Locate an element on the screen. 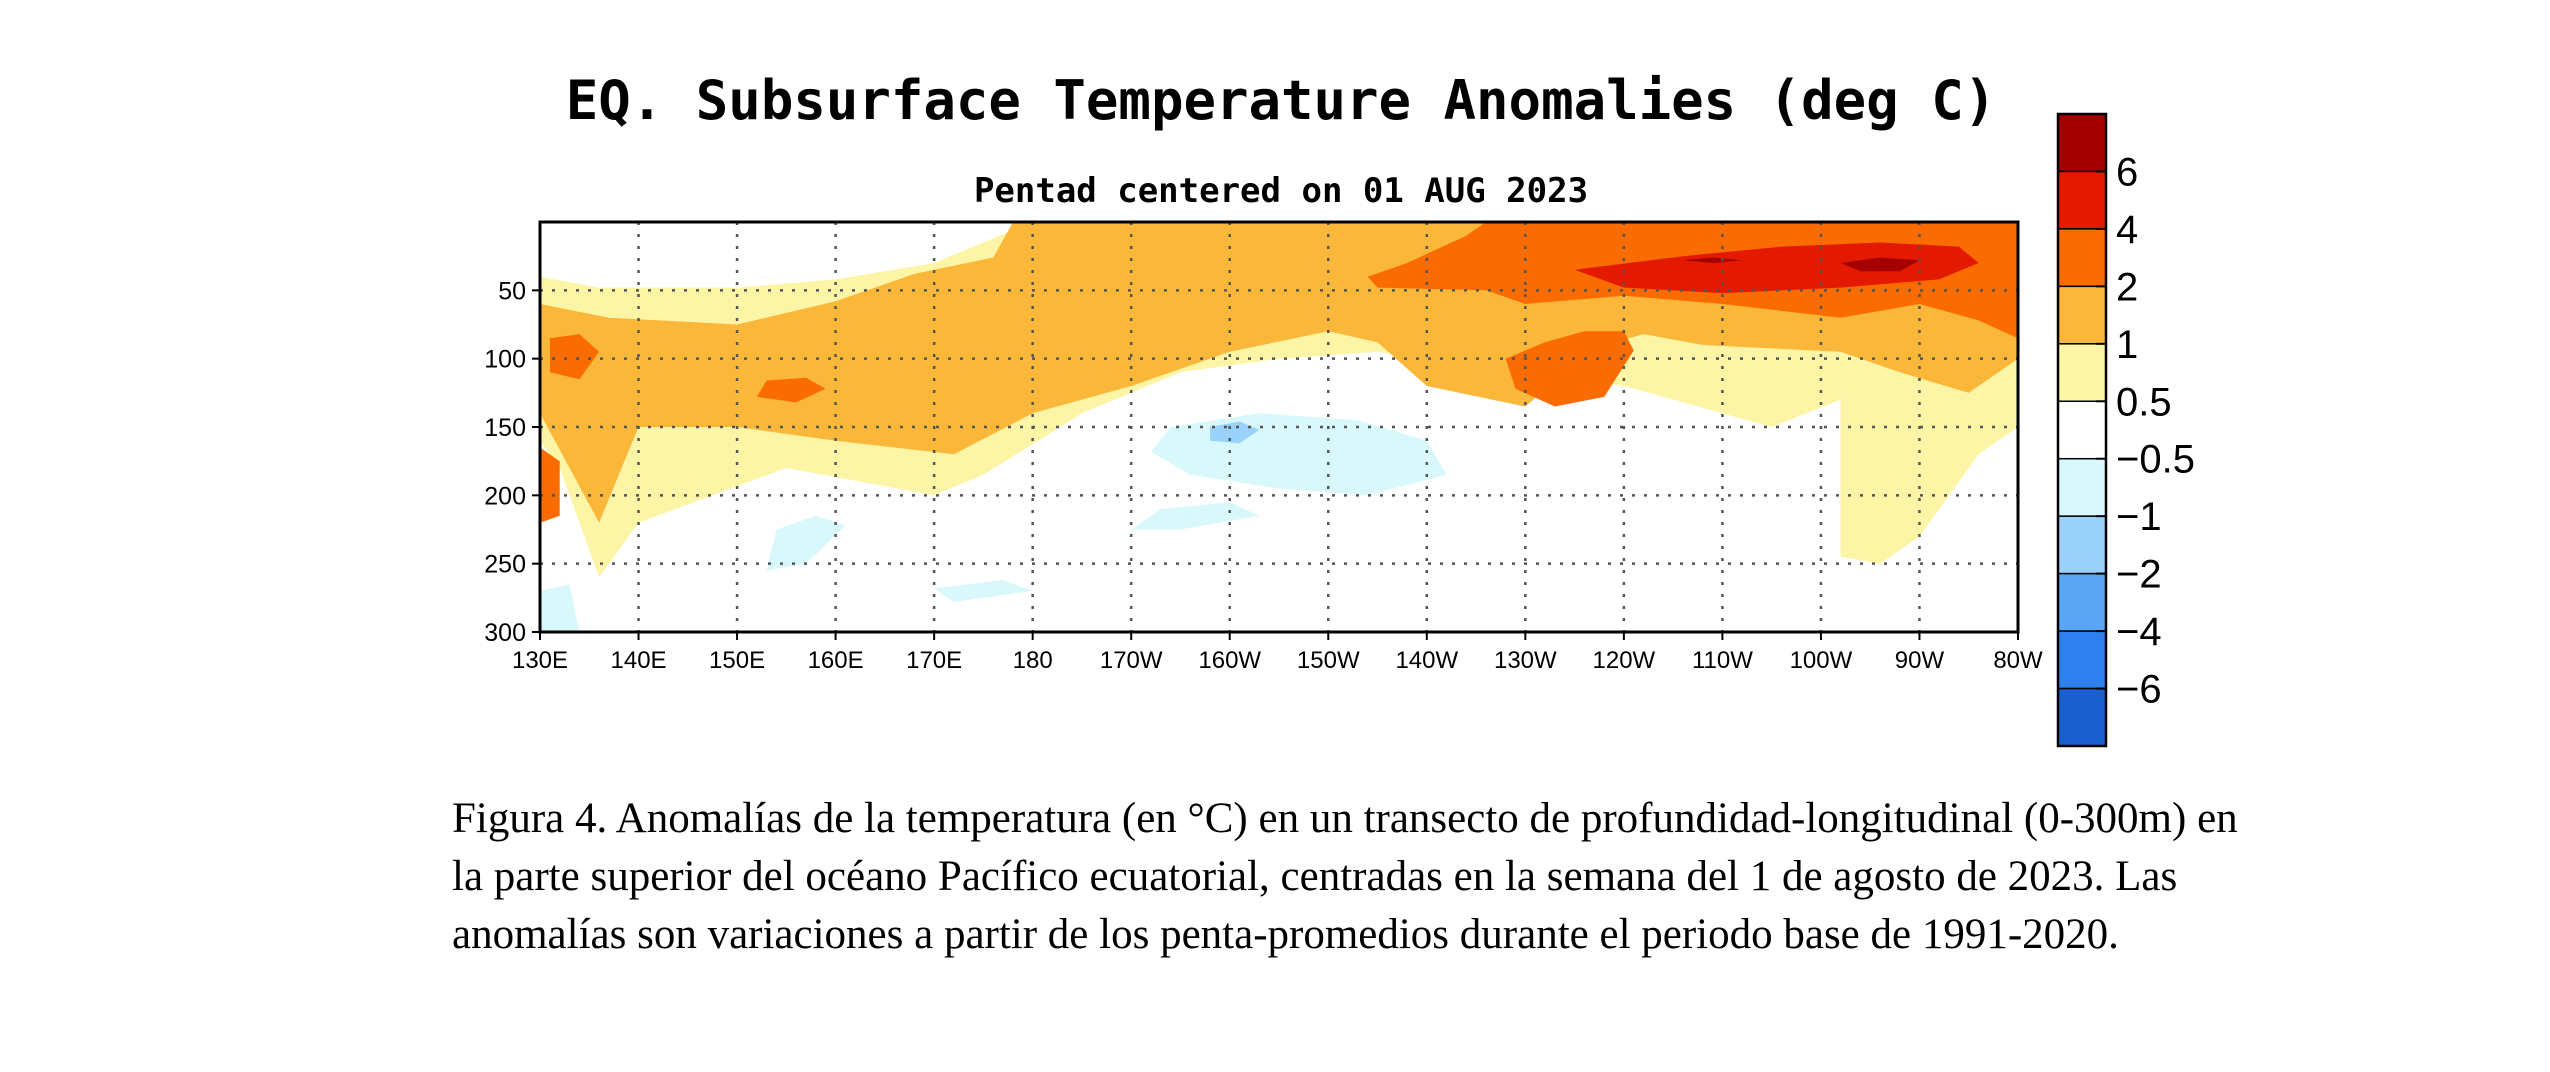 The width and height of the screenshot is (2550, 1072). colorbar-label: −2 is located at coordinates (2139, 575).